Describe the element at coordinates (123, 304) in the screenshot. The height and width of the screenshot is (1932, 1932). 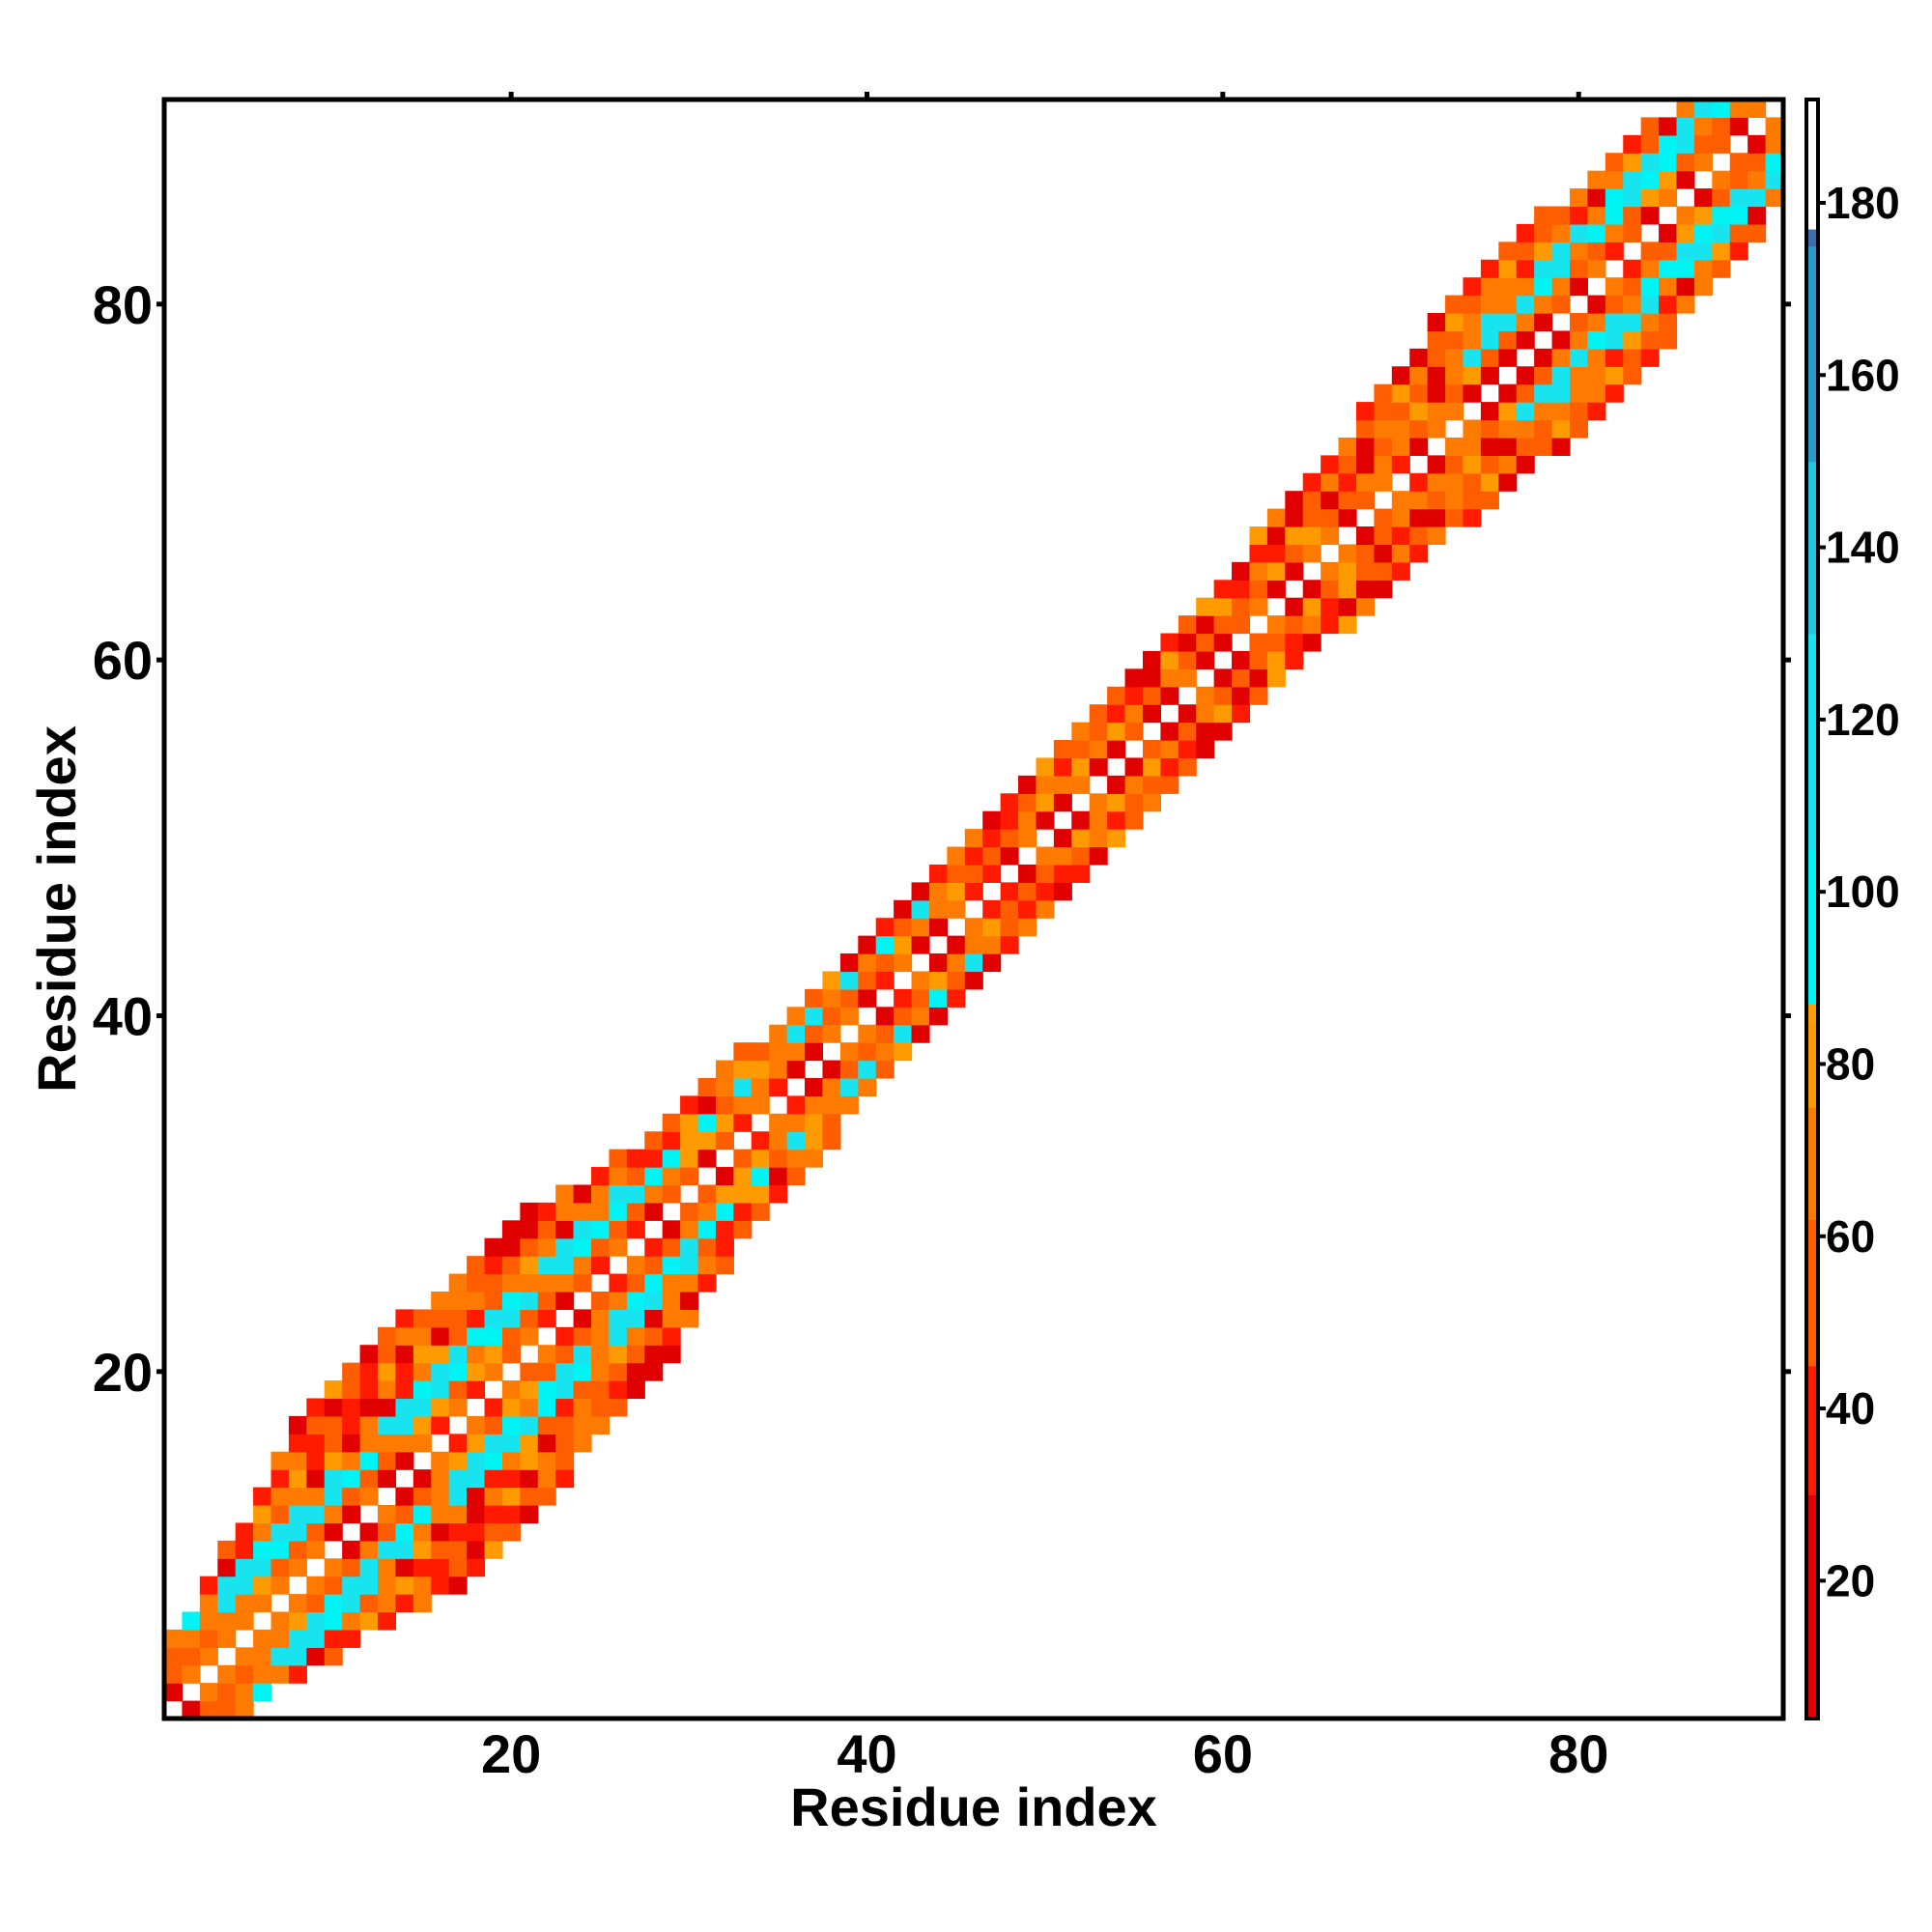
I see `y-tick-label: 80` at that location.